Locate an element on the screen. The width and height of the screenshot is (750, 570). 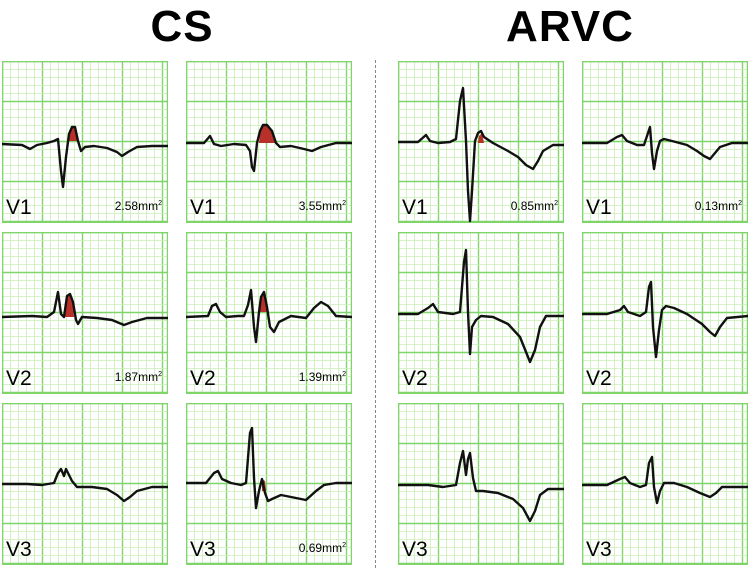
ecg-trace-cs-v2-a is located at coordinates (85, 313).